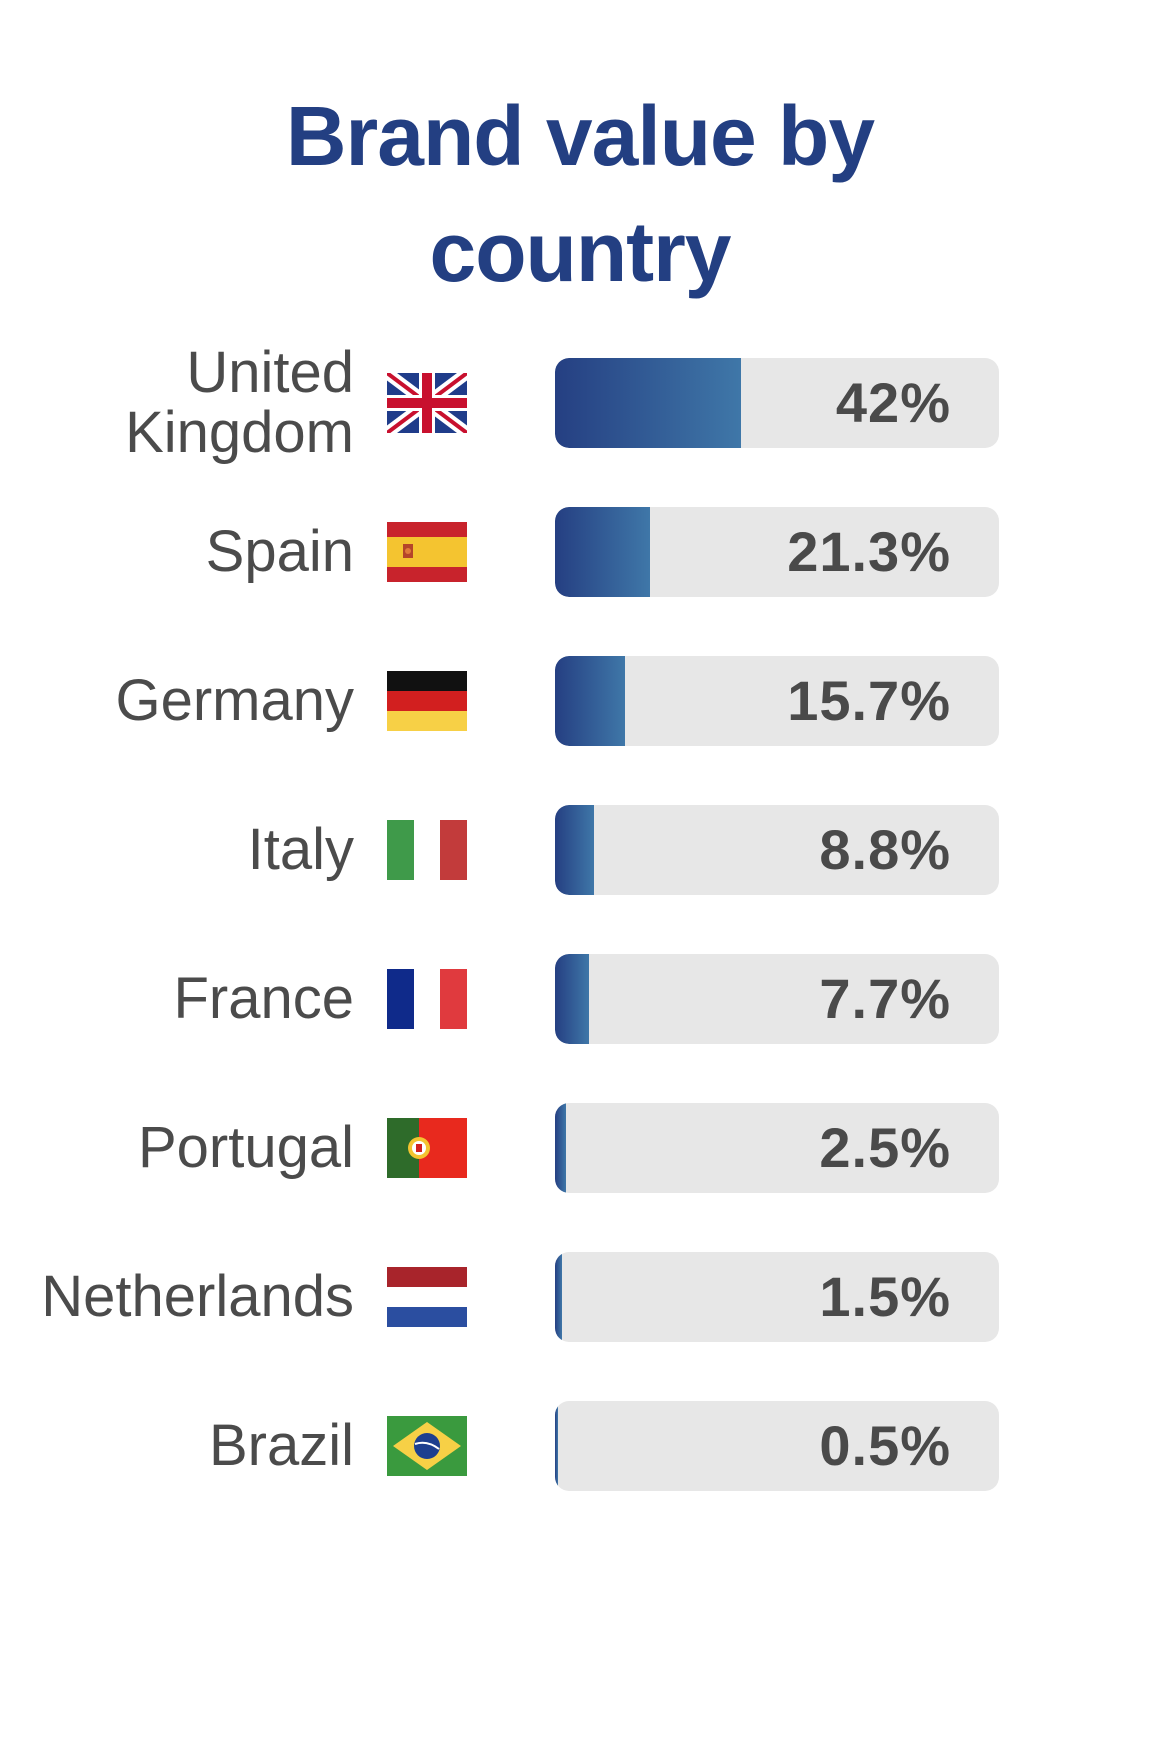 This screenshot has height=1764, width=1176. What do you see at coordinates (580, 194) in the screenshot?
I see `chart-title: Brand value by country` at bounding box center [580, 194].